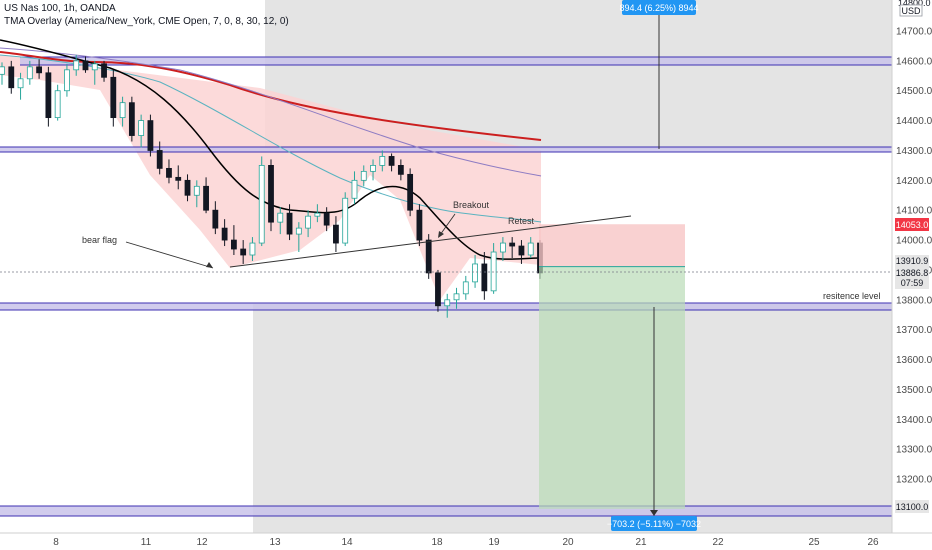  I want to click on breakout-annotation: Breakout, so click(471, 205).